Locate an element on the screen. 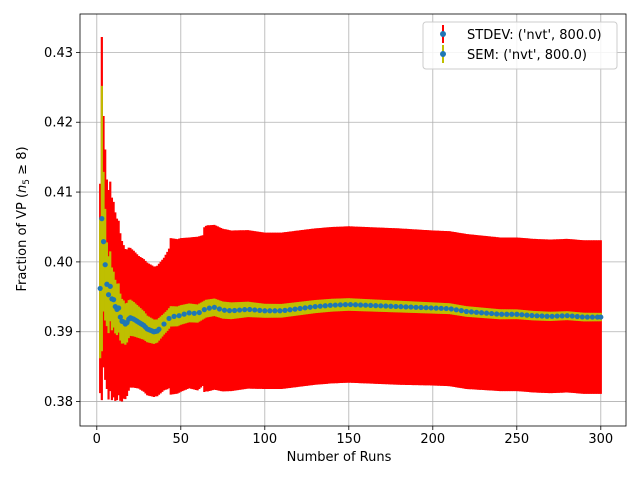 The image size is (640, 480). y-axis-label: Fraction of VP (n5 ≥ 8) is located at coordinates (23, 218).